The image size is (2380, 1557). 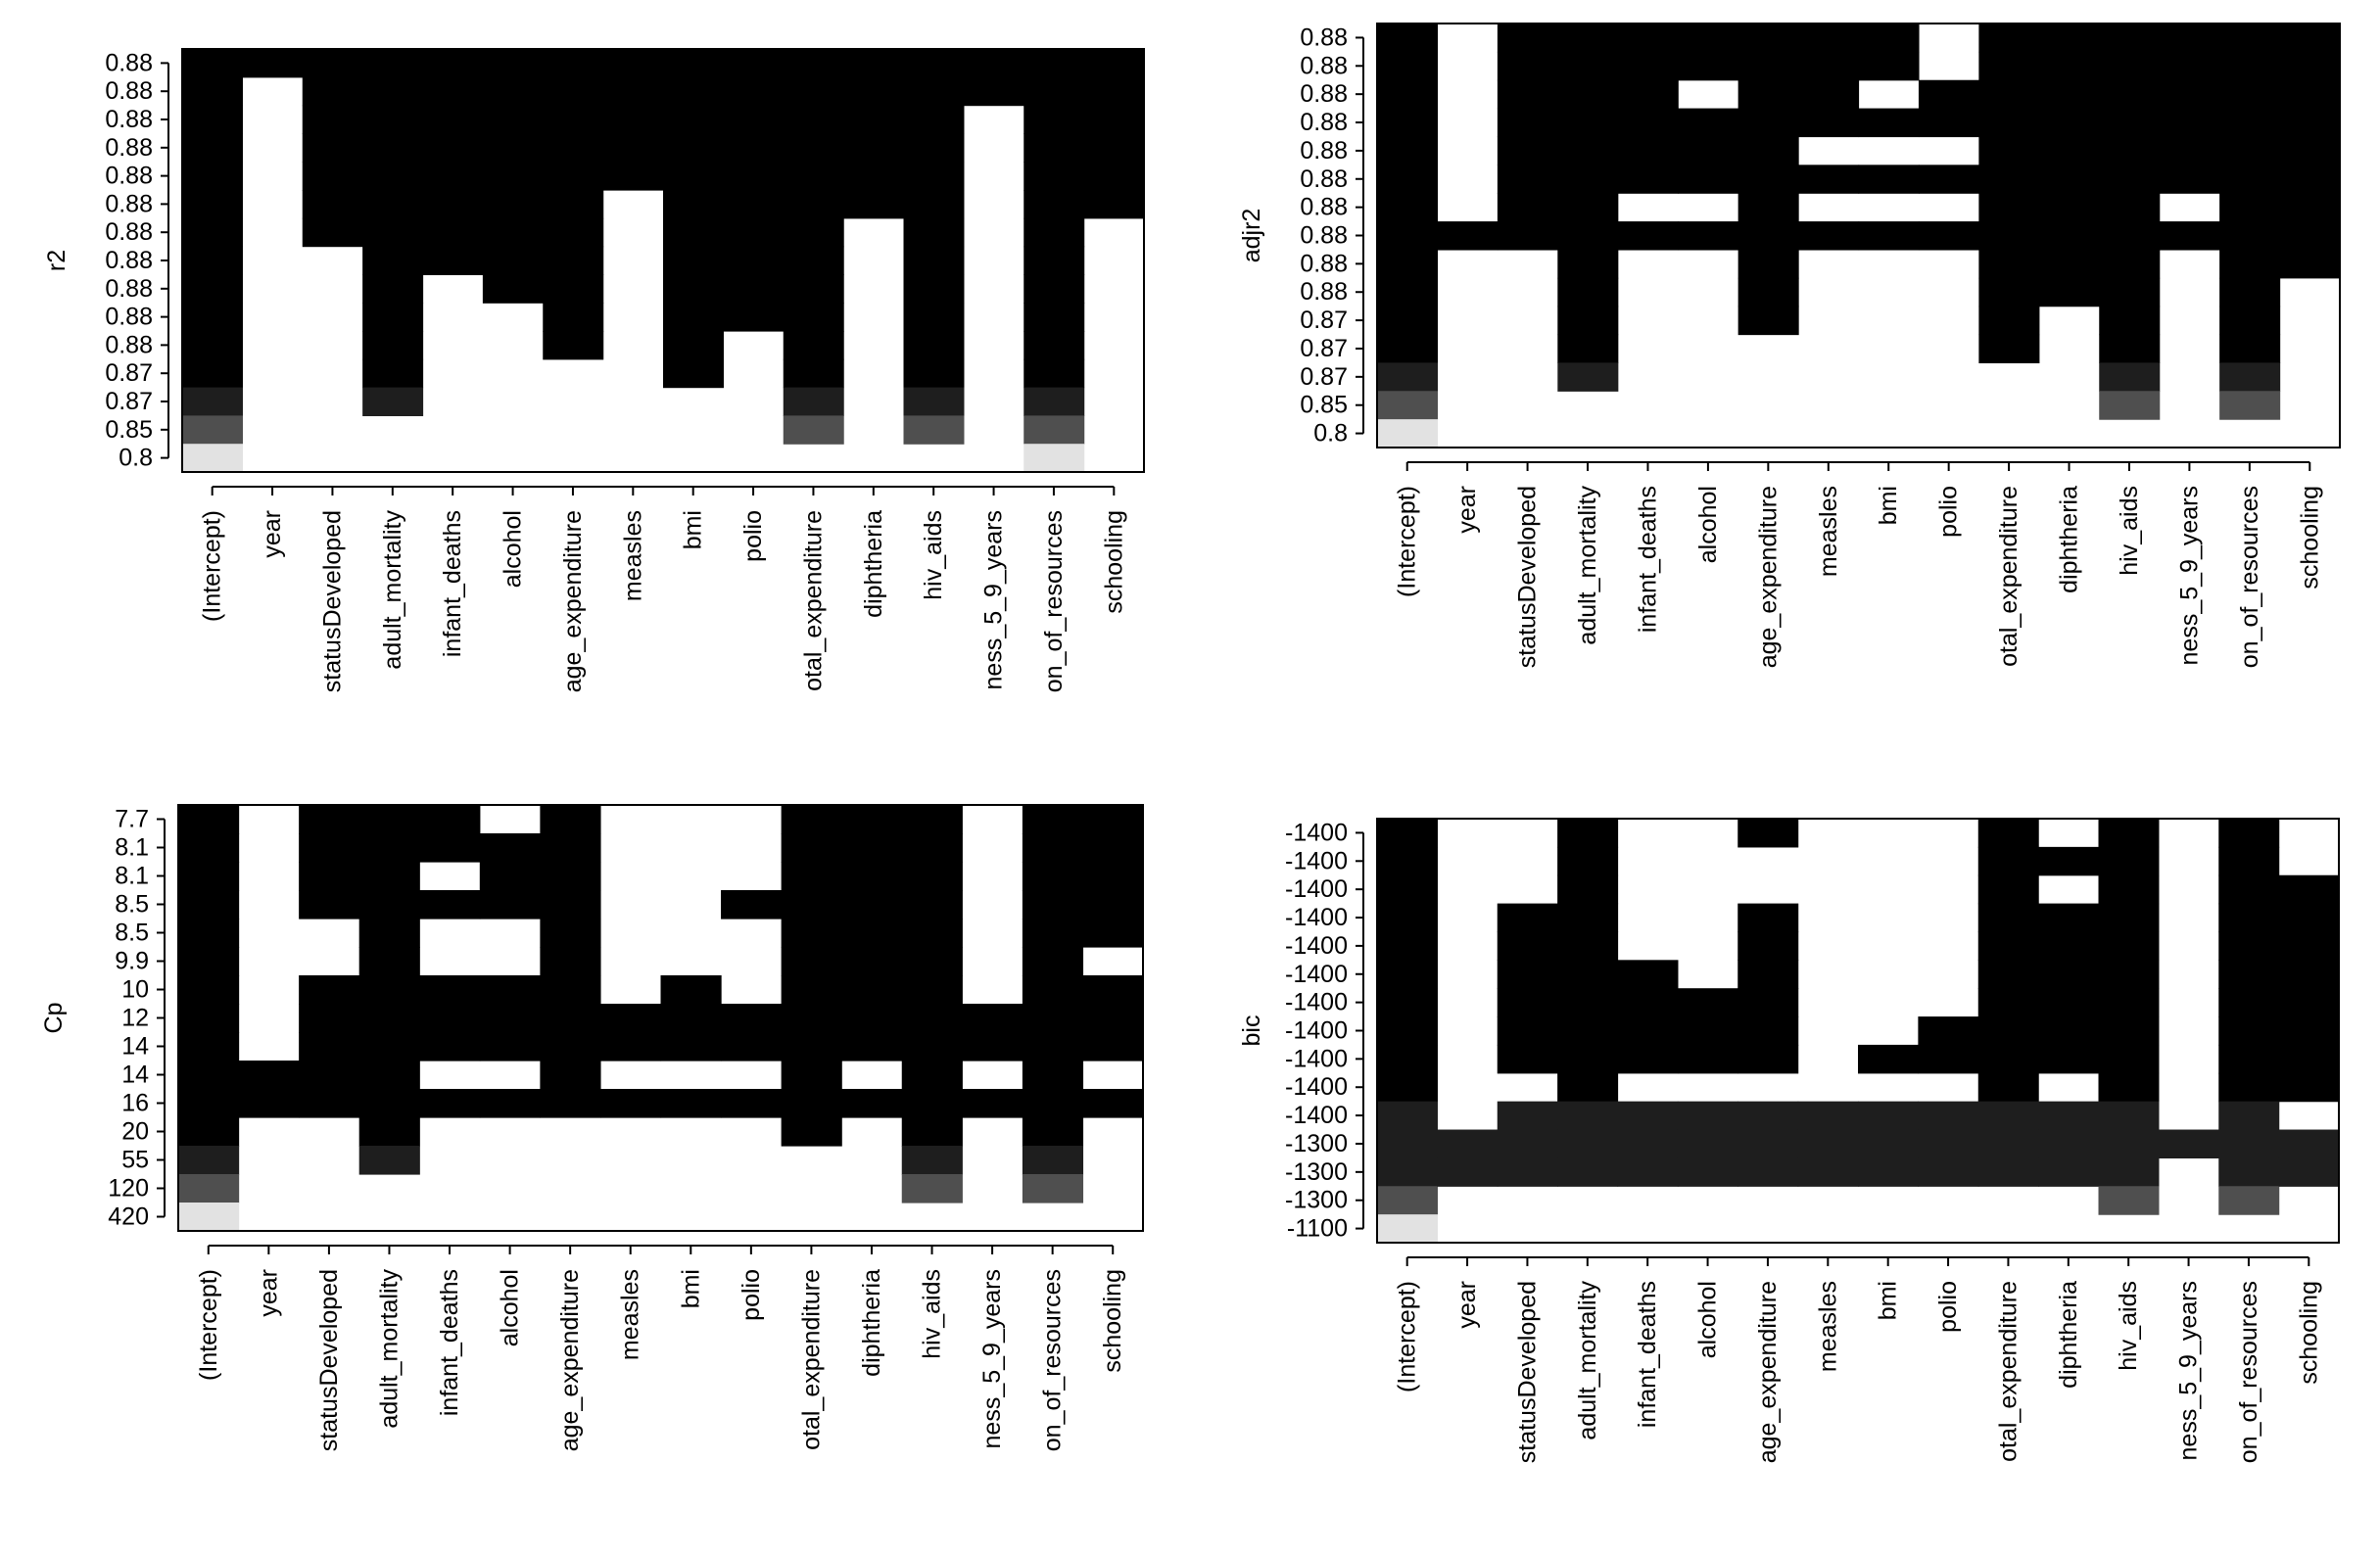 What do you see at coordinates (2009, 576) in the screenshot?
I see `x-tick-label: otal_expenditure` at bounding box center [2009, 576].